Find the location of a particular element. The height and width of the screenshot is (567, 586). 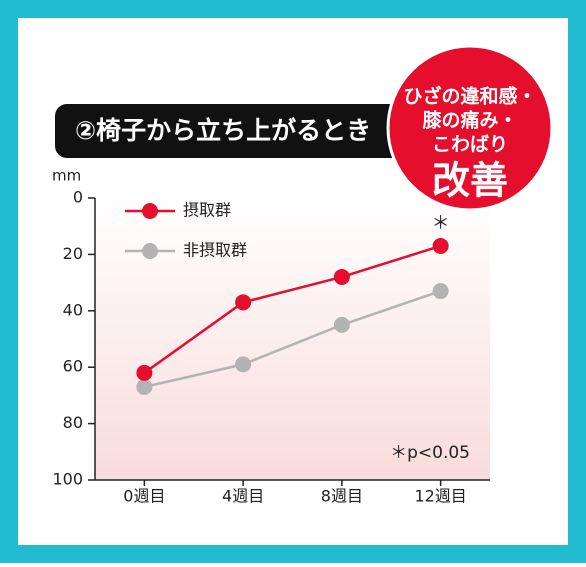

x-tick-label: 0週目 is located at coordinates (144, 496).